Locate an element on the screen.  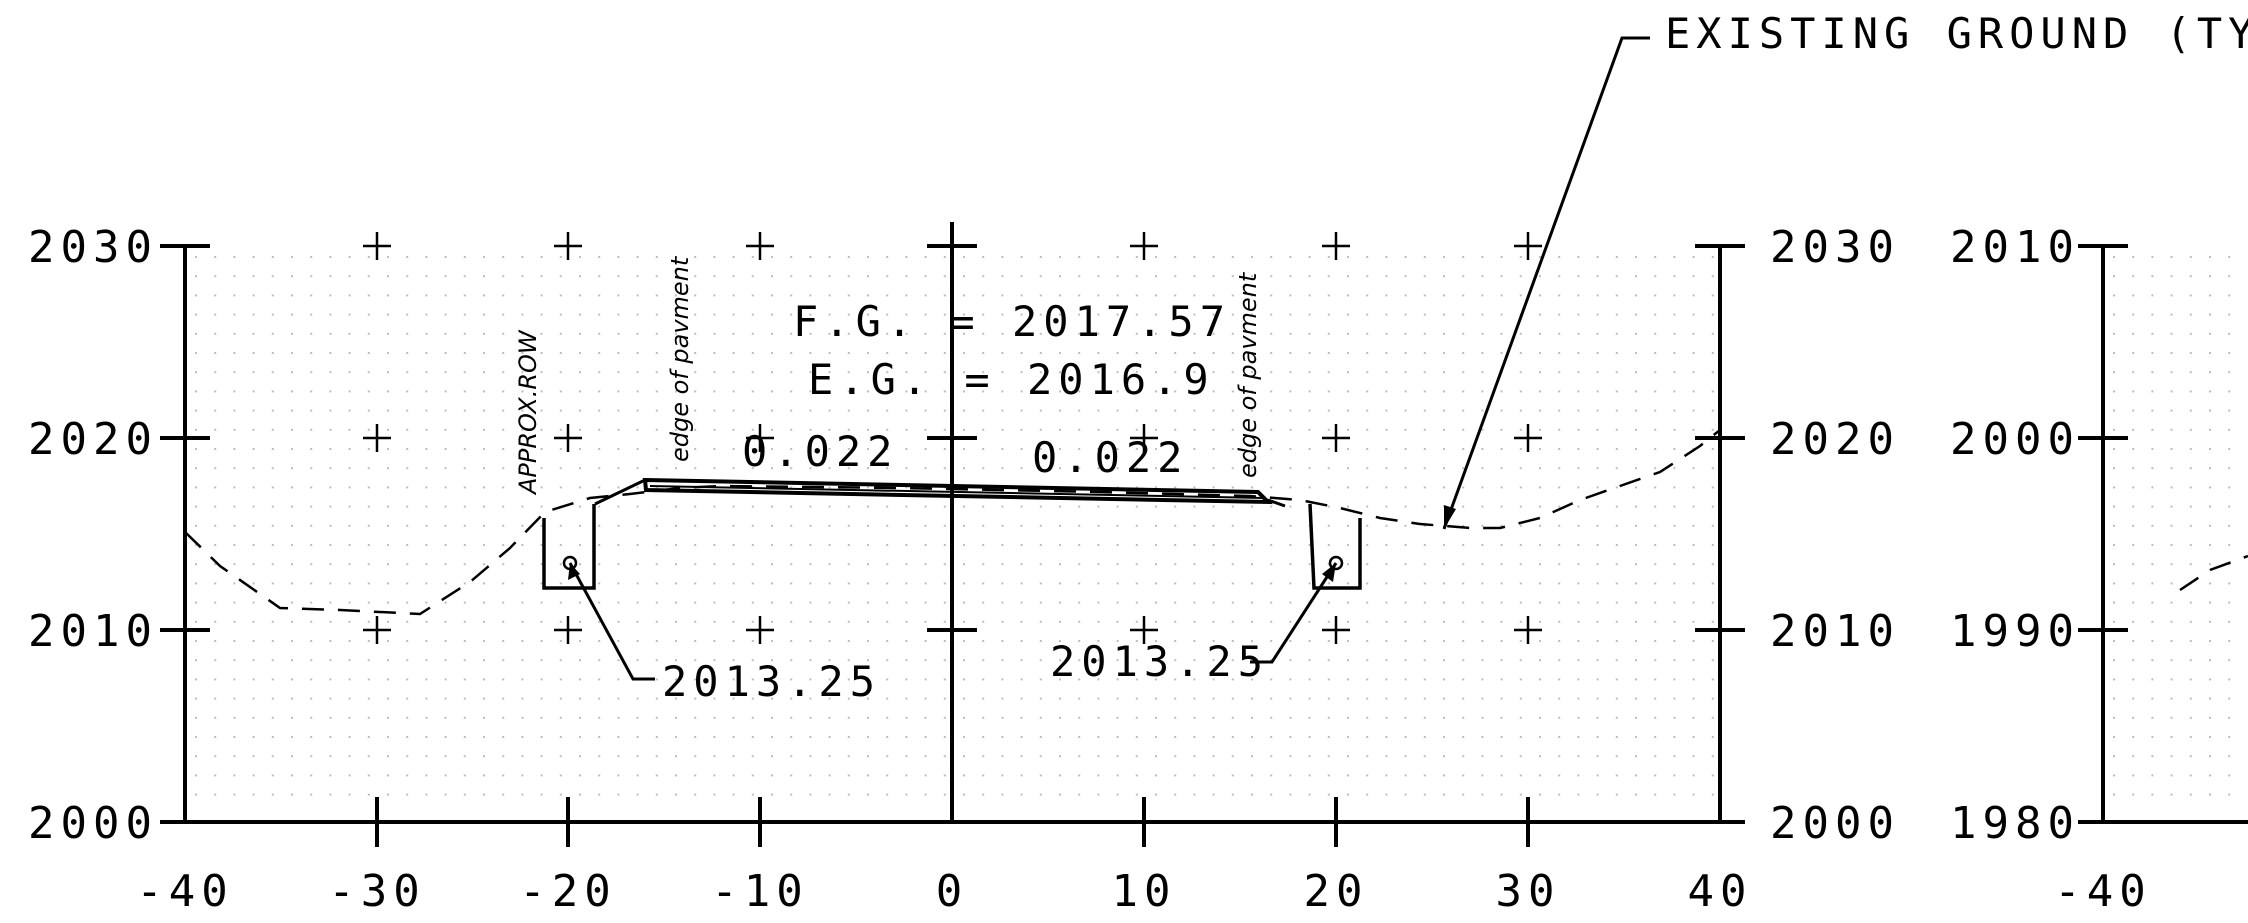
y-tick-label-right: 2010 is located at coordinates (1835, 631).